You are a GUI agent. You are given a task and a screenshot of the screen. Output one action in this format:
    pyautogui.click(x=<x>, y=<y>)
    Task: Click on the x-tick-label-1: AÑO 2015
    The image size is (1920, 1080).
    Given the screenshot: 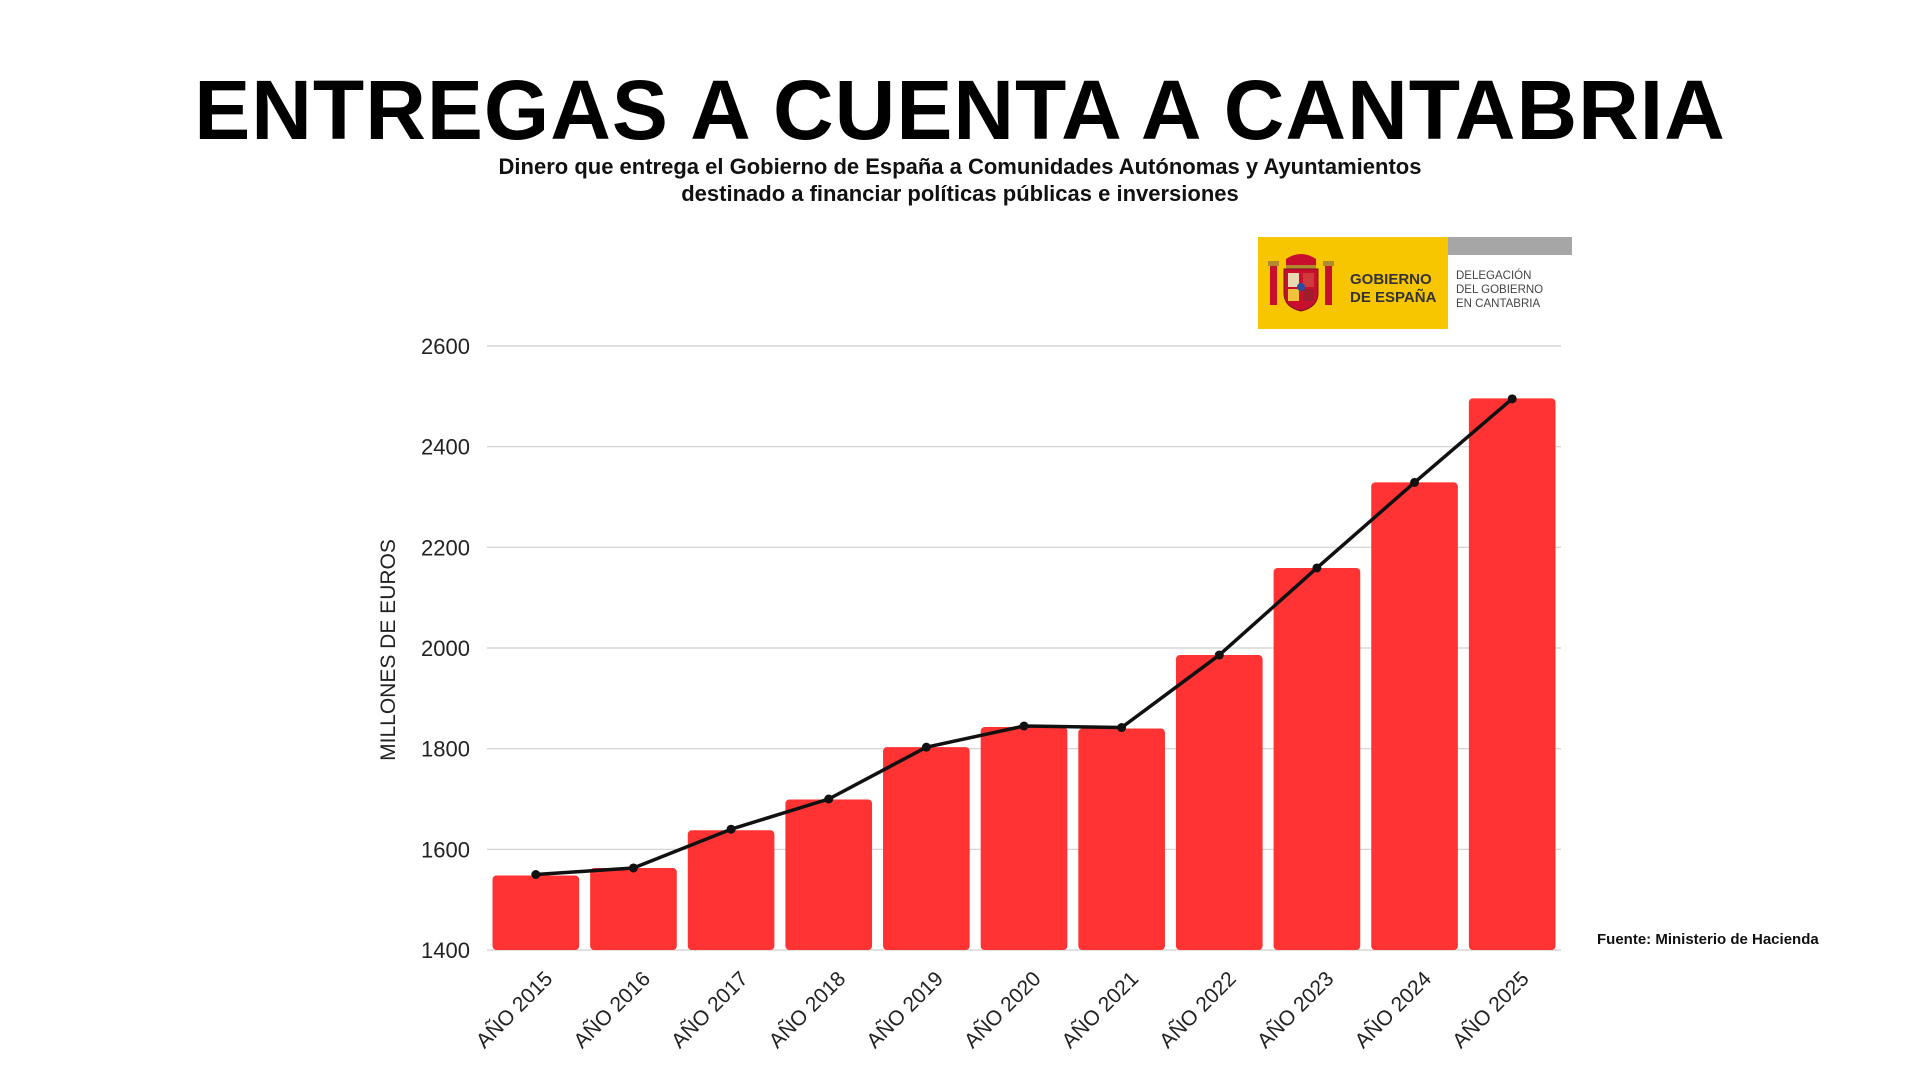 What is the action you would take?
    pyautogui.click(x=514, y=1010)
    